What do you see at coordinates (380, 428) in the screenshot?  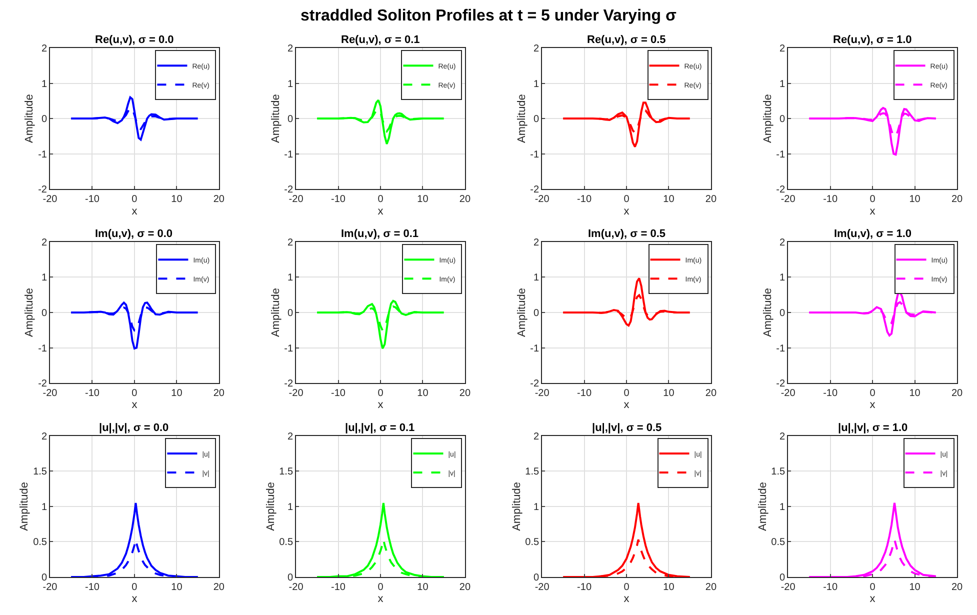 I see `chart-title: |u|,|v|, σ = 0.1` at bounding box center [380, 428].